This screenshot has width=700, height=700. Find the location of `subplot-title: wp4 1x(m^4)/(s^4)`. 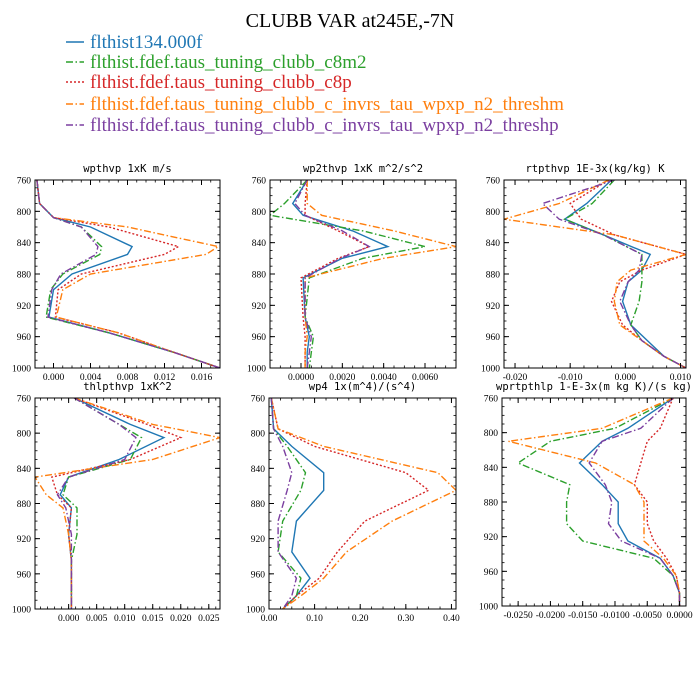

subplot-title: wp4 1x(m^4)/(s^4) is located at coordinates (362, 387).